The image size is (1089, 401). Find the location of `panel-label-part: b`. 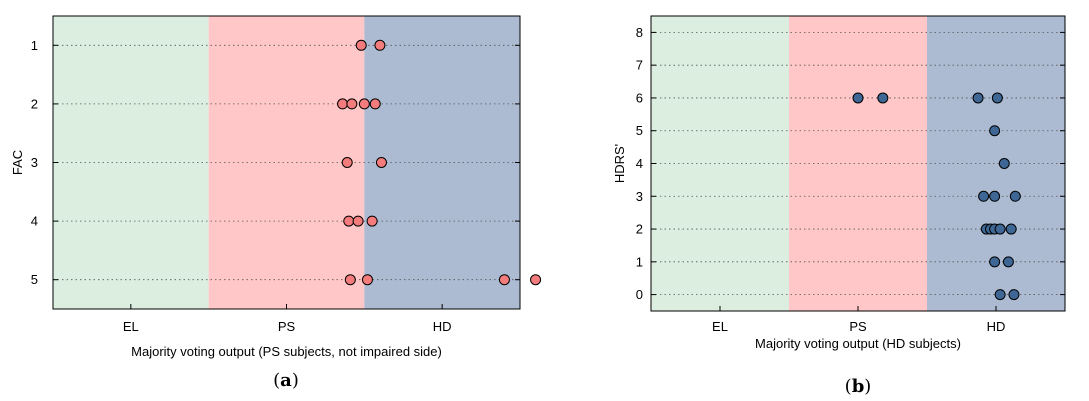

panel-label-part: b is located at coordinates (858, 386).